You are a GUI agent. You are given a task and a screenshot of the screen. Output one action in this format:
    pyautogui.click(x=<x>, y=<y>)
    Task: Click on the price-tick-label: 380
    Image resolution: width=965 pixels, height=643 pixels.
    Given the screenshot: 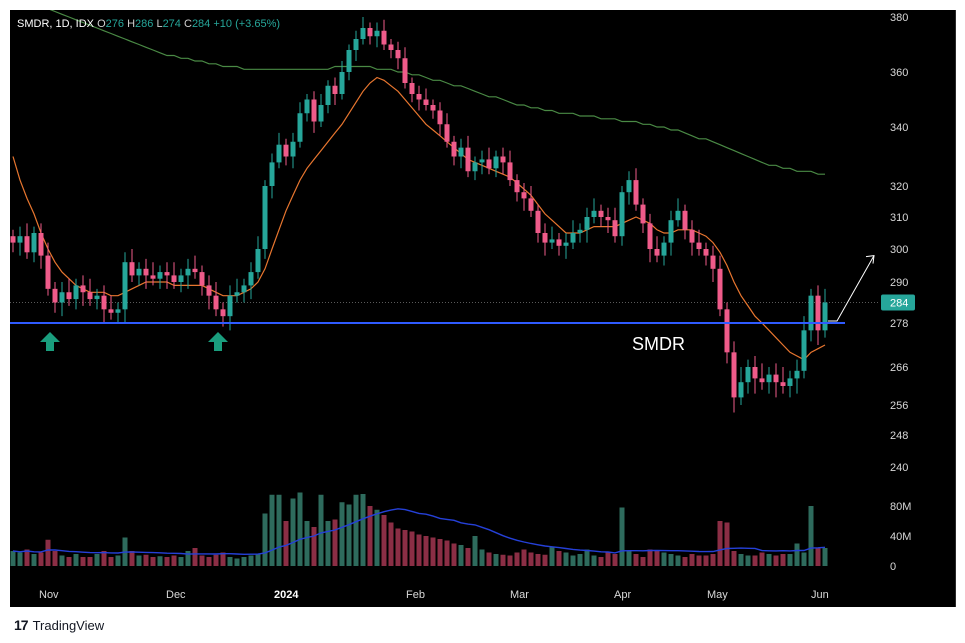 What is the action you would take?
    pyautogui.click(x=899, y=18)
    